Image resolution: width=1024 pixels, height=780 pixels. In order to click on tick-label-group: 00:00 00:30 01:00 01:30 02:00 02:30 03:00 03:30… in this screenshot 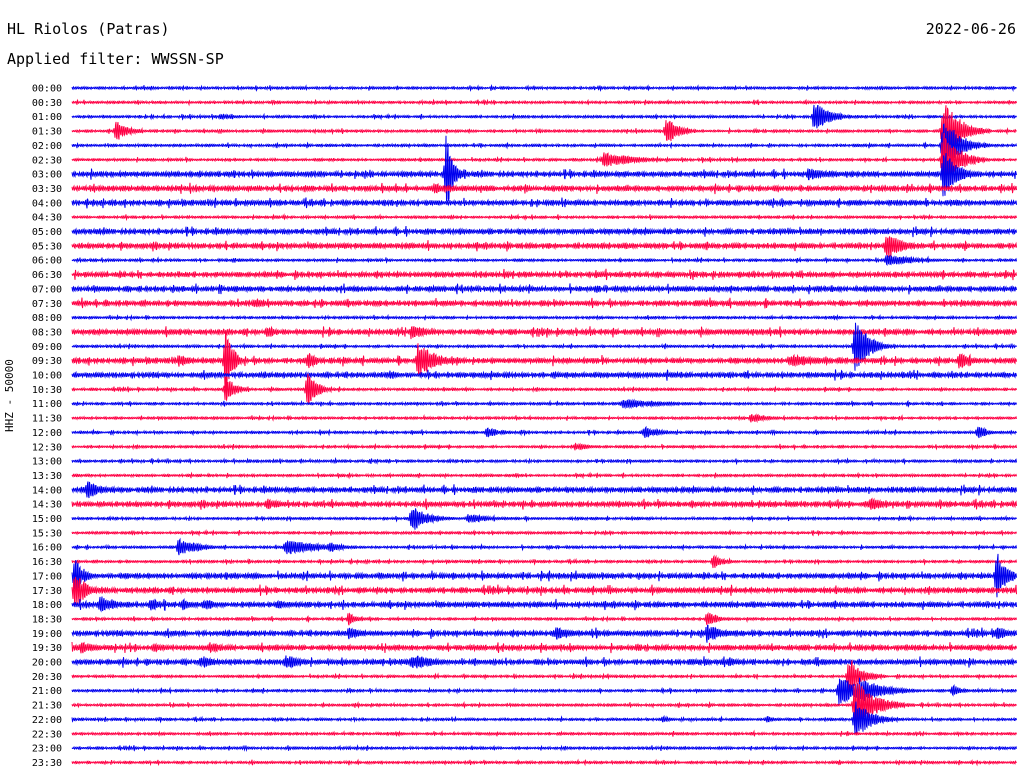, I will do `click(47, 426)`.